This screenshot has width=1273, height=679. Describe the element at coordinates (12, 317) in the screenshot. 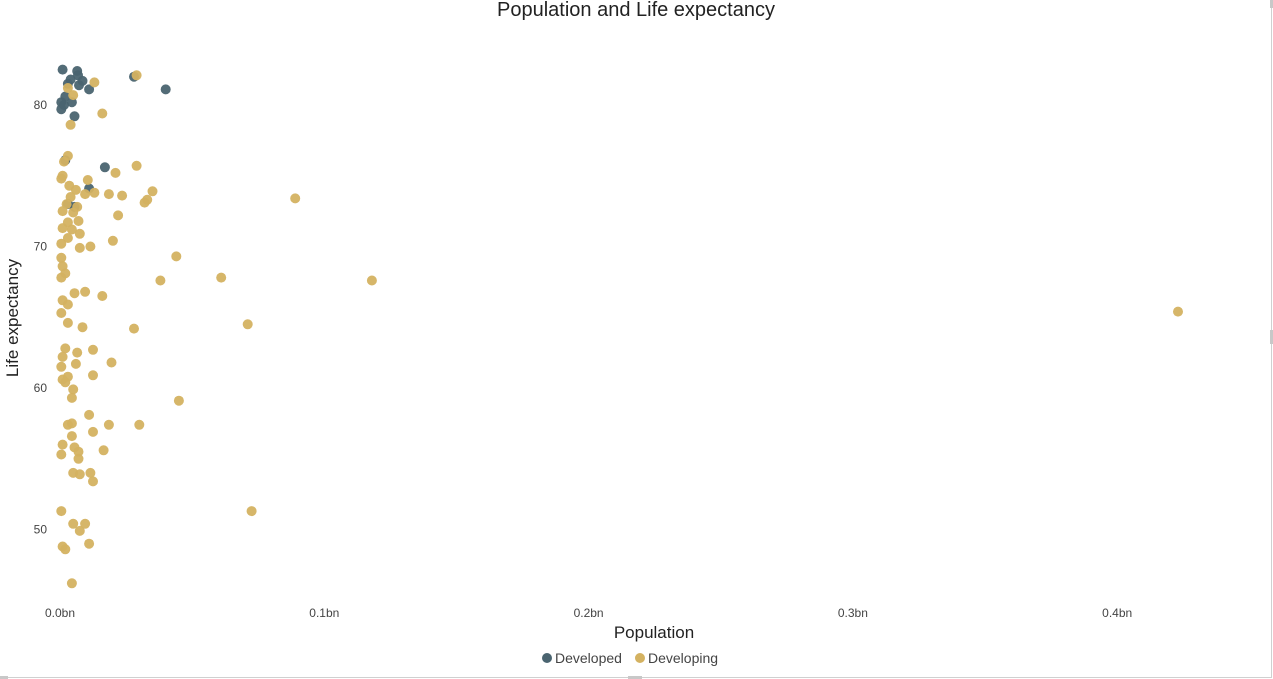

I see `y-axis-title: Life expectancy` at that location.